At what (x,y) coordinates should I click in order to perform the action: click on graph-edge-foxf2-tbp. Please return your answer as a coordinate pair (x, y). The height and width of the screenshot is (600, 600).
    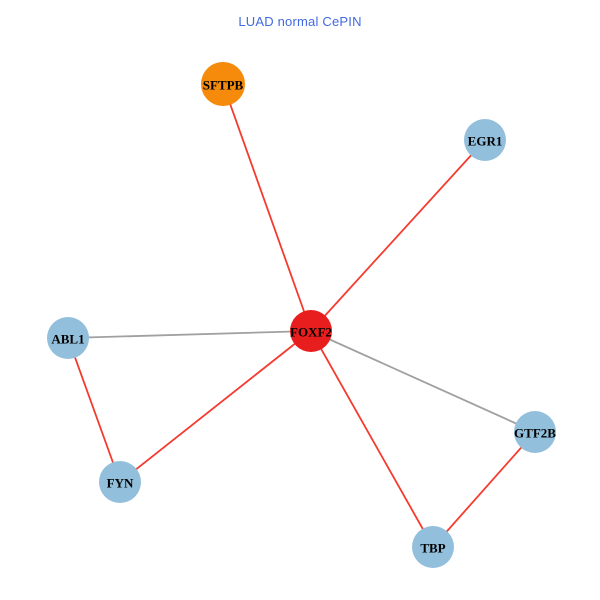
    Looking at the image, I should click on (372, 439).